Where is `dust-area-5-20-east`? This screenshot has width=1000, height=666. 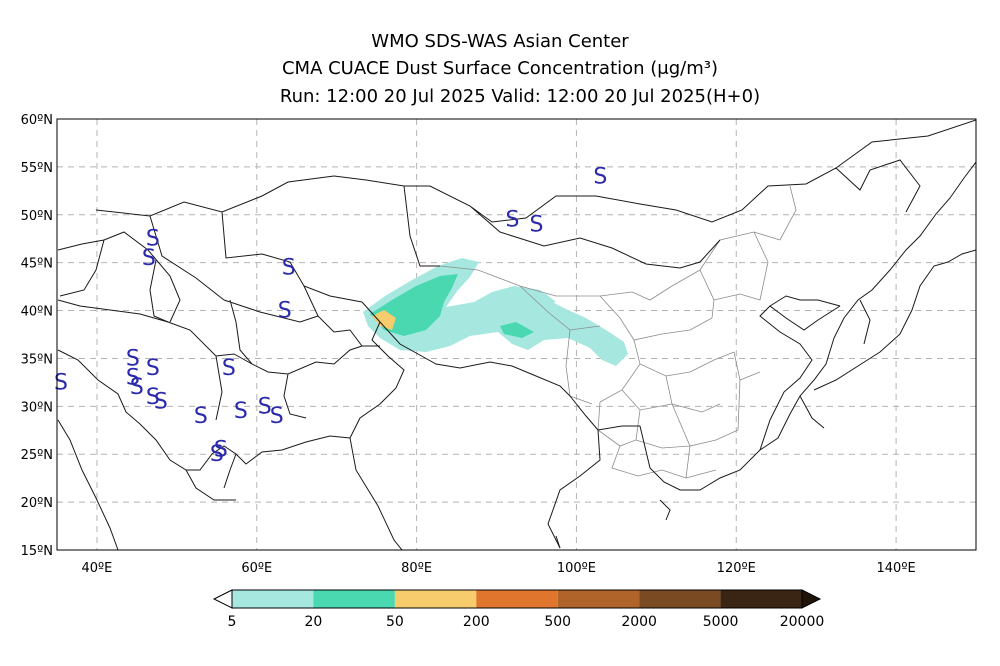 dust-area-5-20-east is located at coordinates (530, 298).